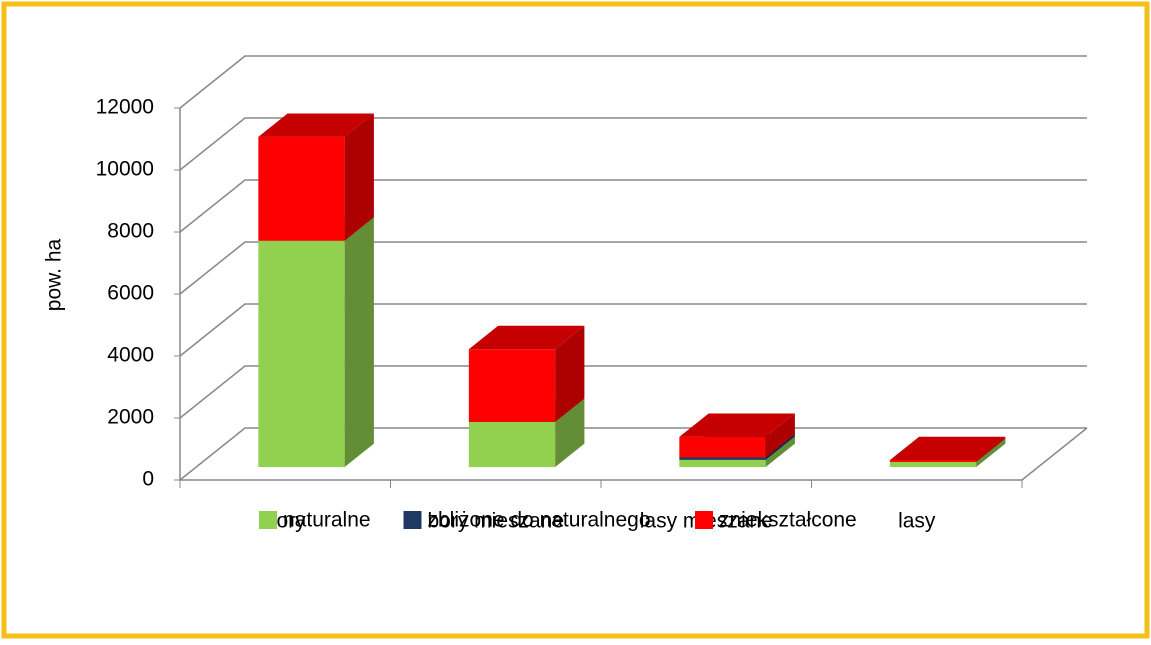 The height and width of the screenshot is (645, 1151). What do you see at coordinates (130, 231) in the screenshot?
I see `y-tick-label: 8000` at bounding box center [130, 231].